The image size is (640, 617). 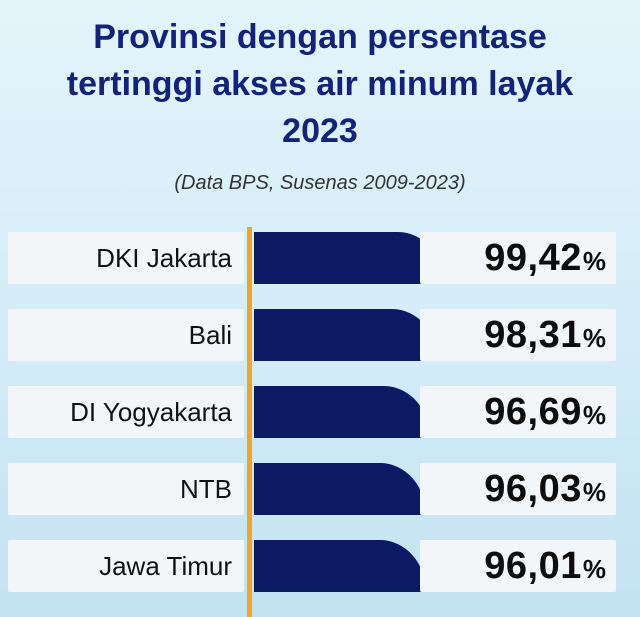 What do you see at coordinates (126, 566) in the screenshot?
I see `category-label: Jawa Timur` at bounding box center [126, 566].